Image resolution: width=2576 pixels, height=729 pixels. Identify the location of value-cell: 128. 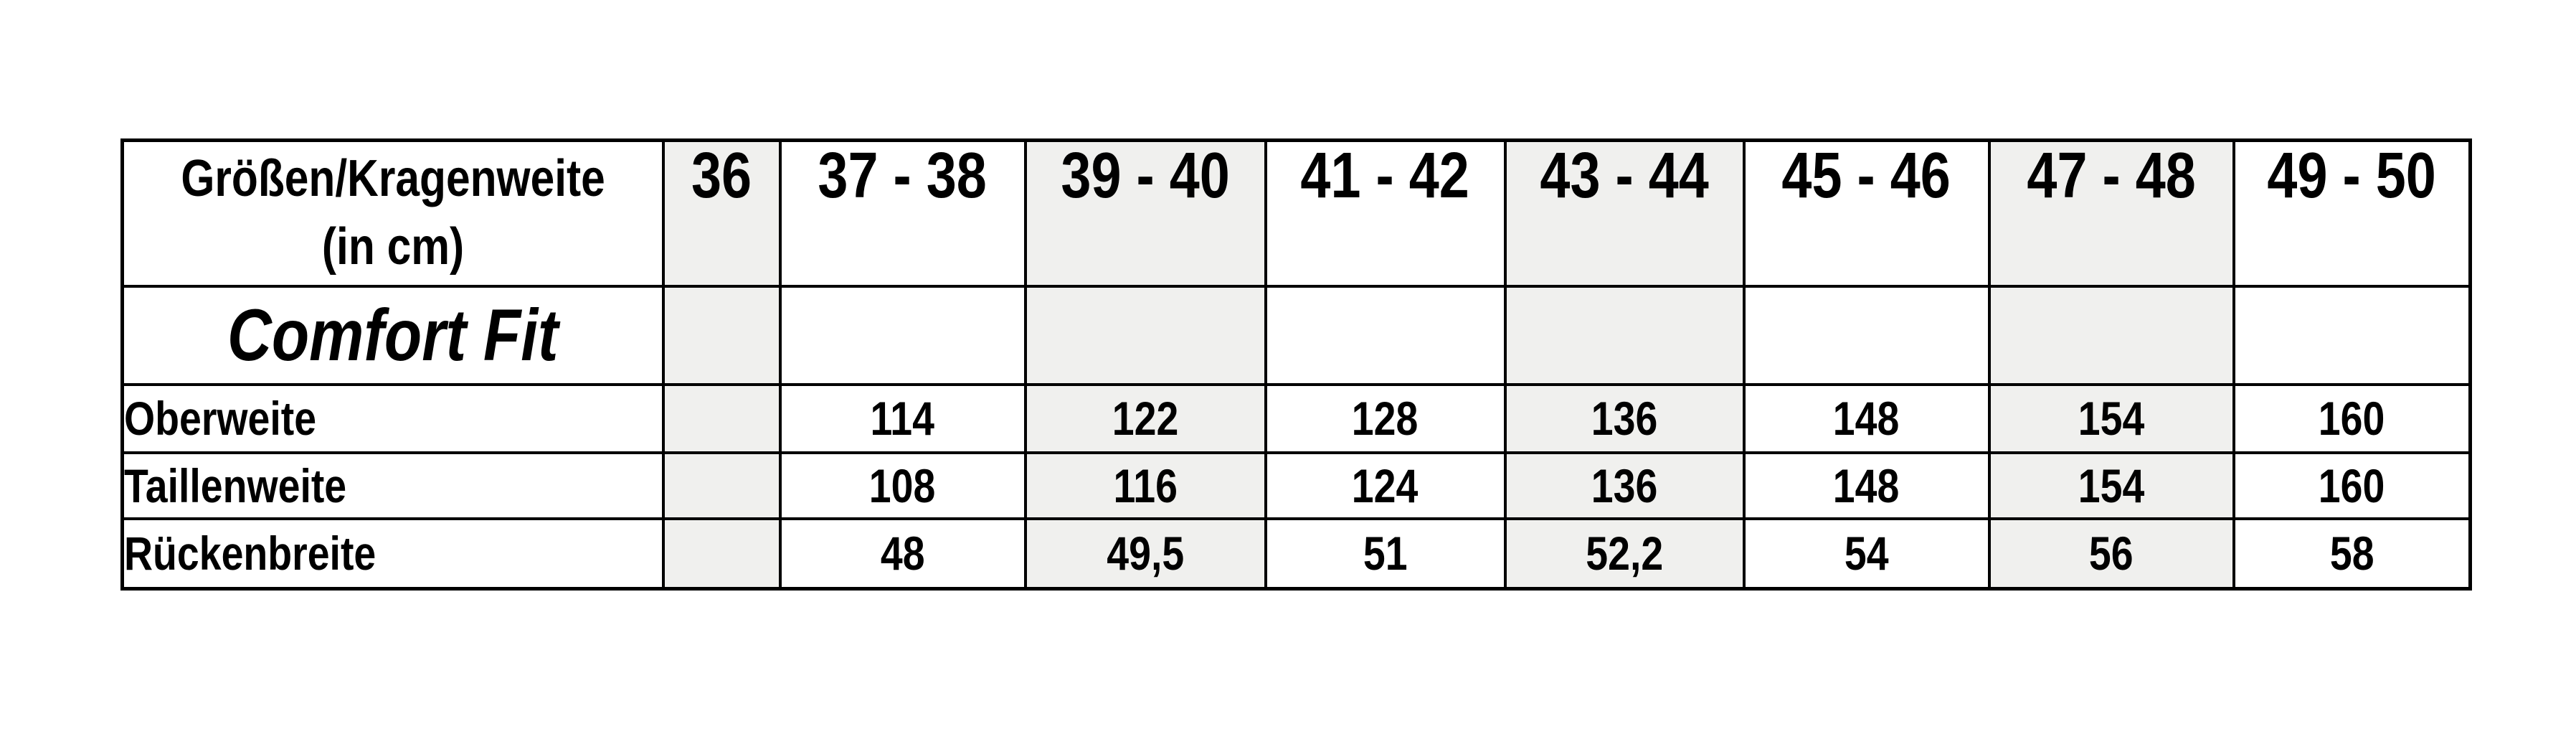
(1385, 418).